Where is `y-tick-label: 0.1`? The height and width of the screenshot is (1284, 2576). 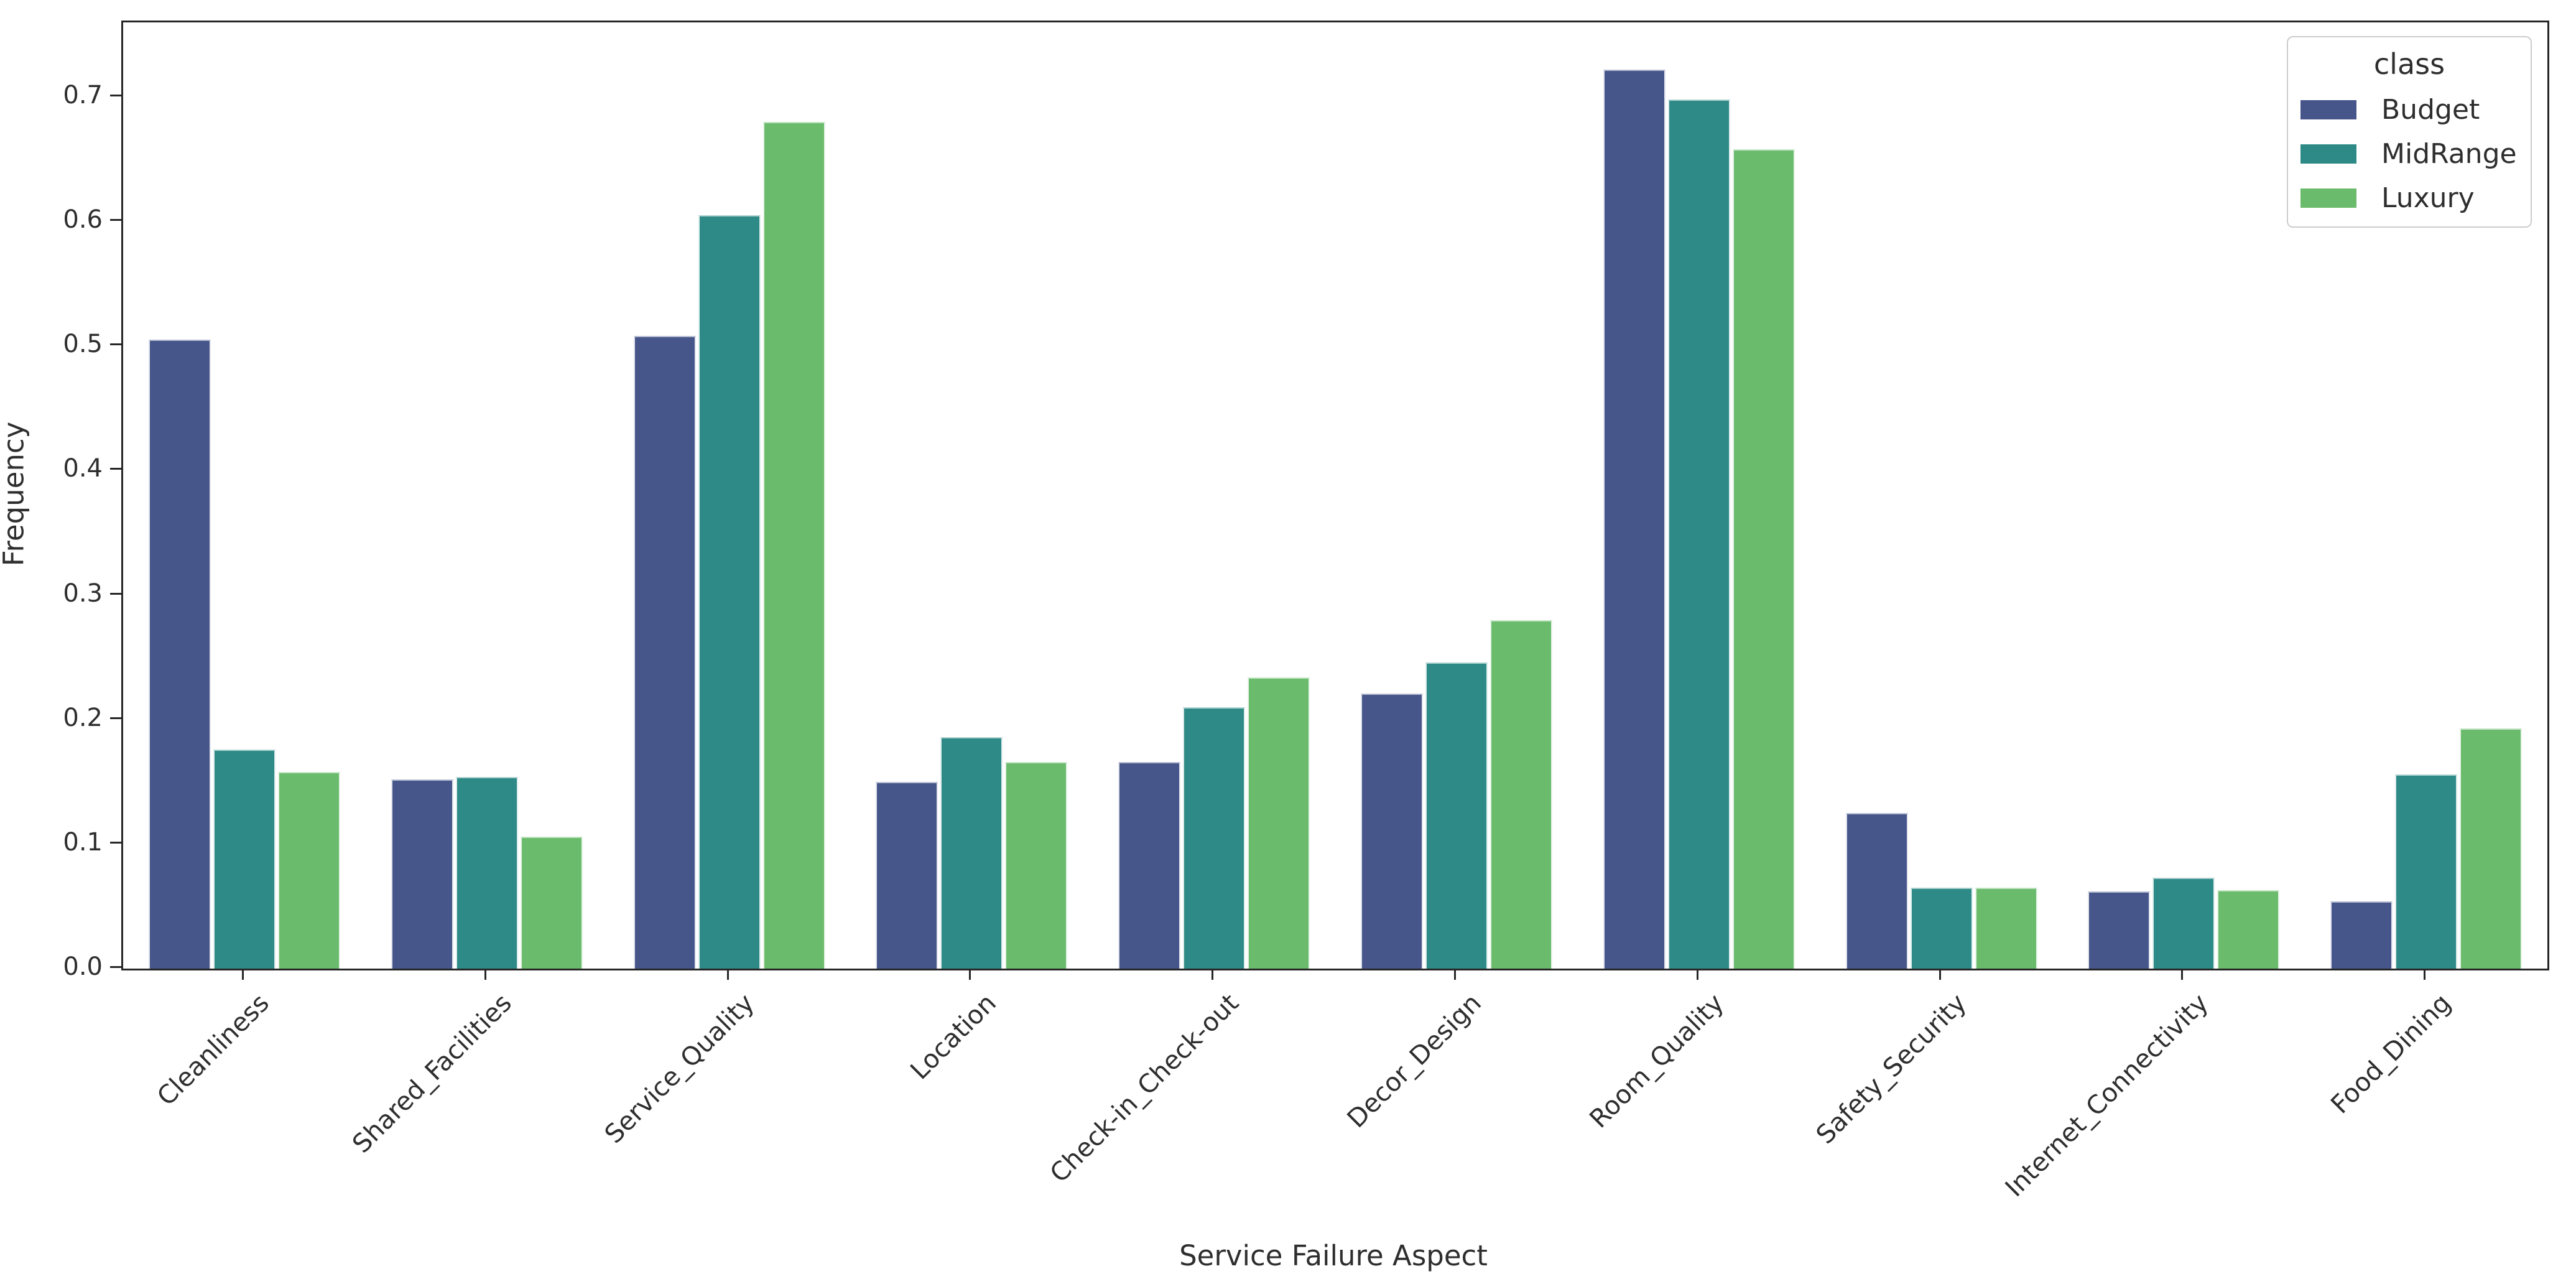 y-tick-label: 0.1 is located at coordinates (83, 842).